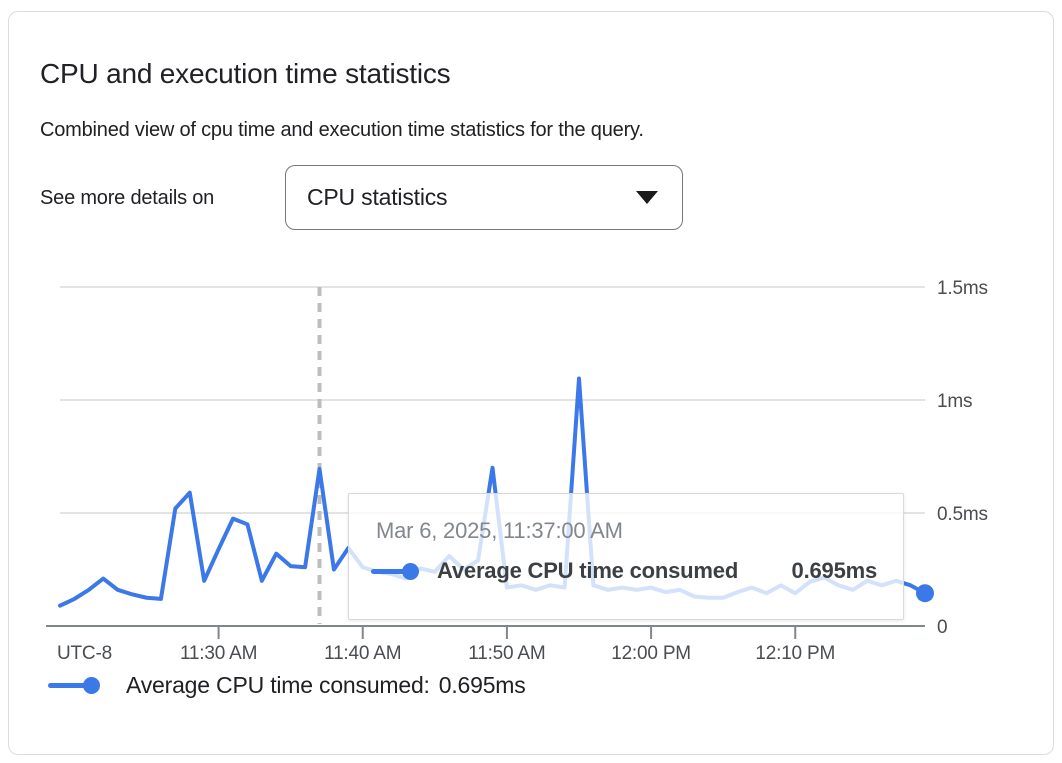 Image resolution: width=1062 pixels, height=763 pixels. Describe the element at coordinates (942, 627) in the screenshot. I see `y-tick-label: 0` at that location.